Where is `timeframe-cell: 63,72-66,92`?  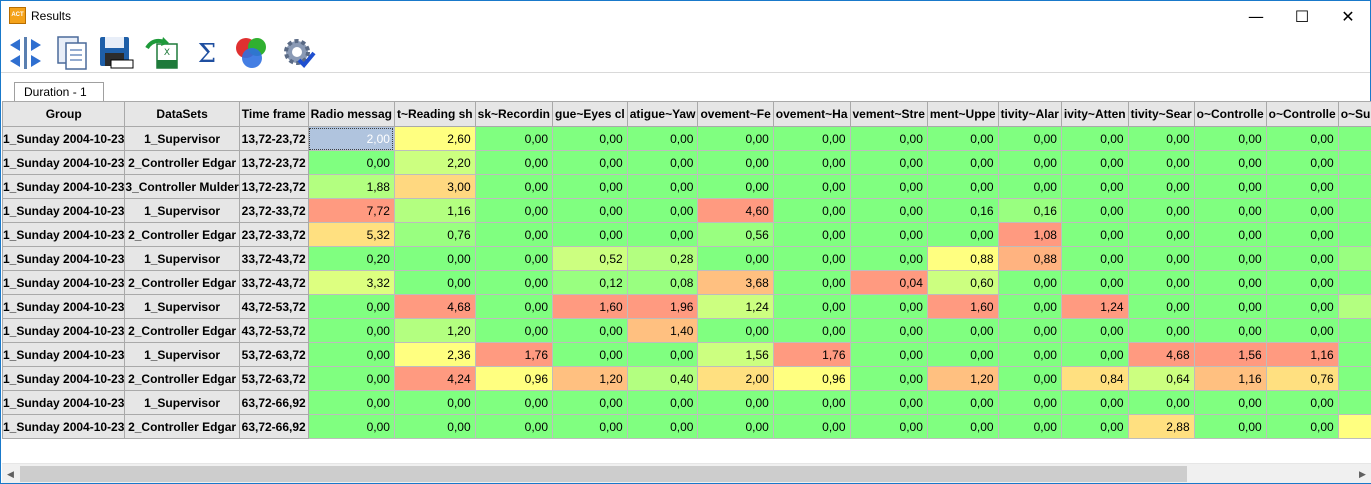 timeframe-cell: 63,72-66,92 is located at coordinates (273, 426).